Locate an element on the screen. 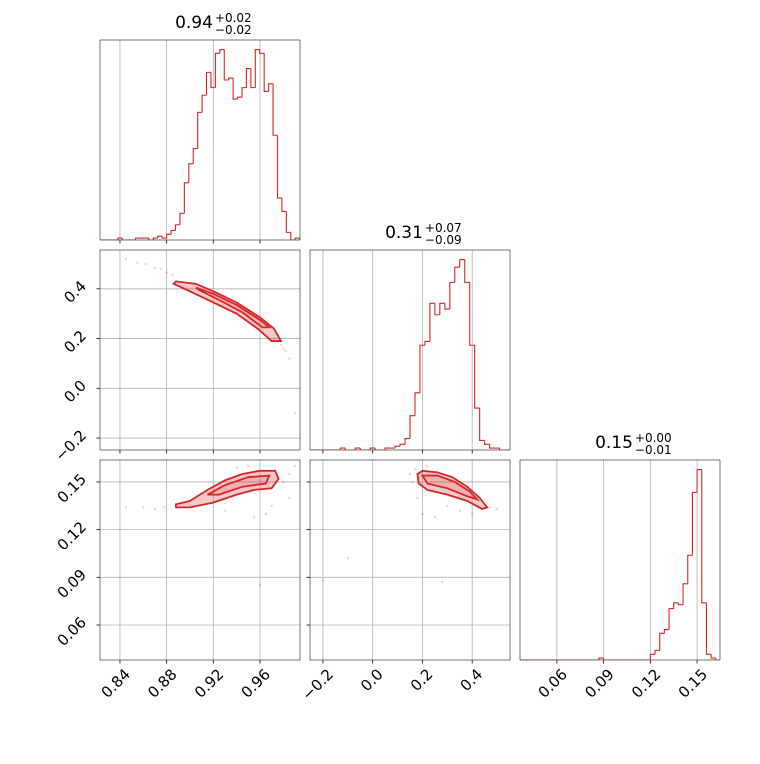  title-plus: +0.02 is located at coordinates (233, 18).